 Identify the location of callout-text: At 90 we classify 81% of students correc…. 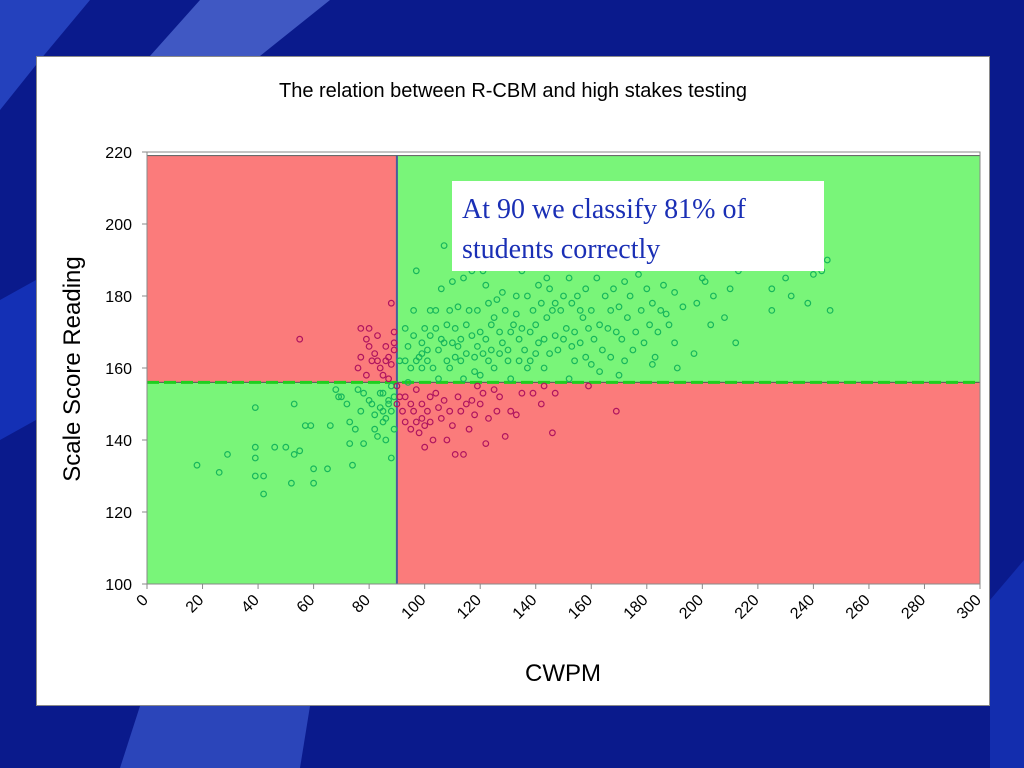
(604, 229).